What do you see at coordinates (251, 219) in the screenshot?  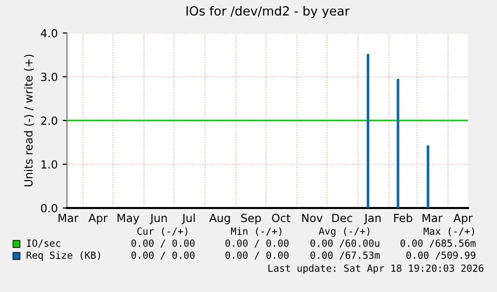 I see `x-tick-label: Sep` at bounding box center [251, 219].